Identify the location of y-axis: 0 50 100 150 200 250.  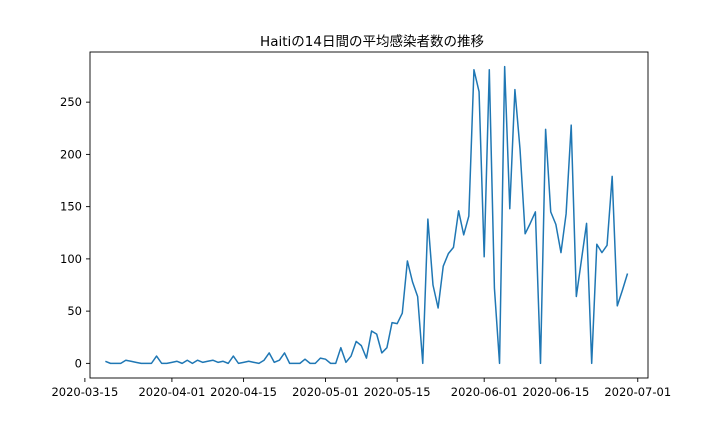
(75, 232).